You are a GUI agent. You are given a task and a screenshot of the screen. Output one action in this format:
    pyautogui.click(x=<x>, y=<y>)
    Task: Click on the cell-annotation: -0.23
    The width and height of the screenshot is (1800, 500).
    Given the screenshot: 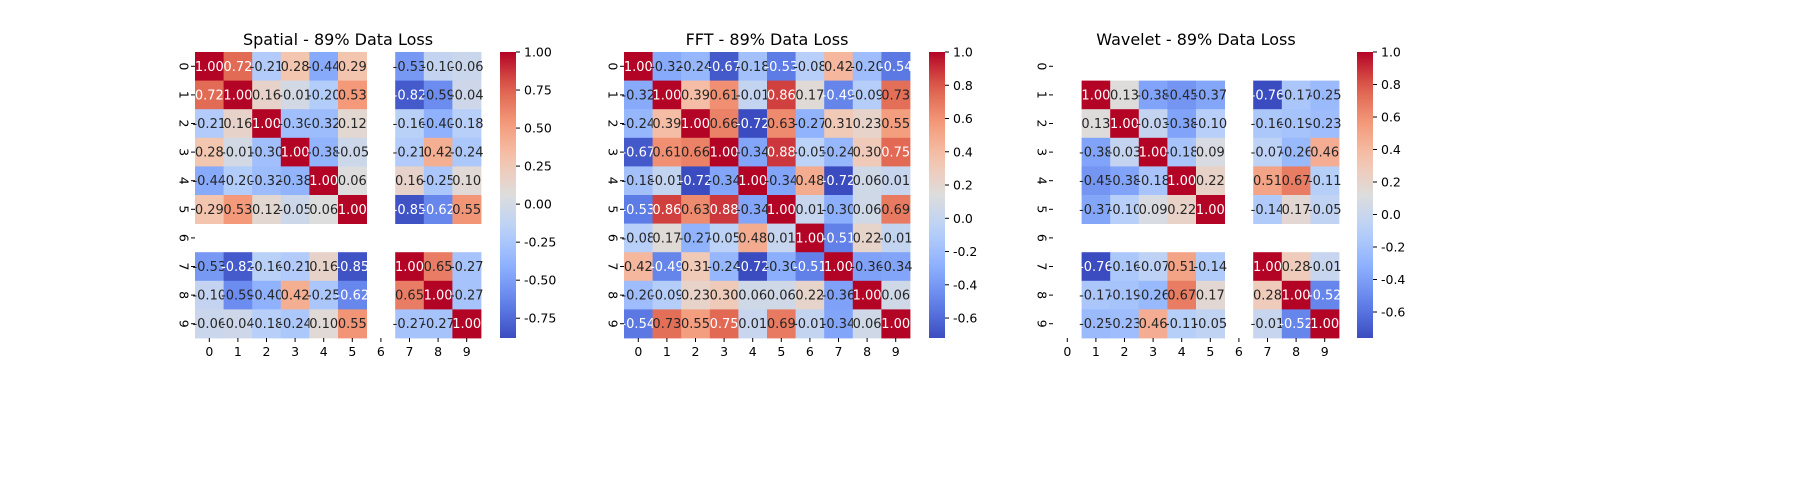 What is the action you would take?
    pyautogui.click(x=1125, y=324)
    